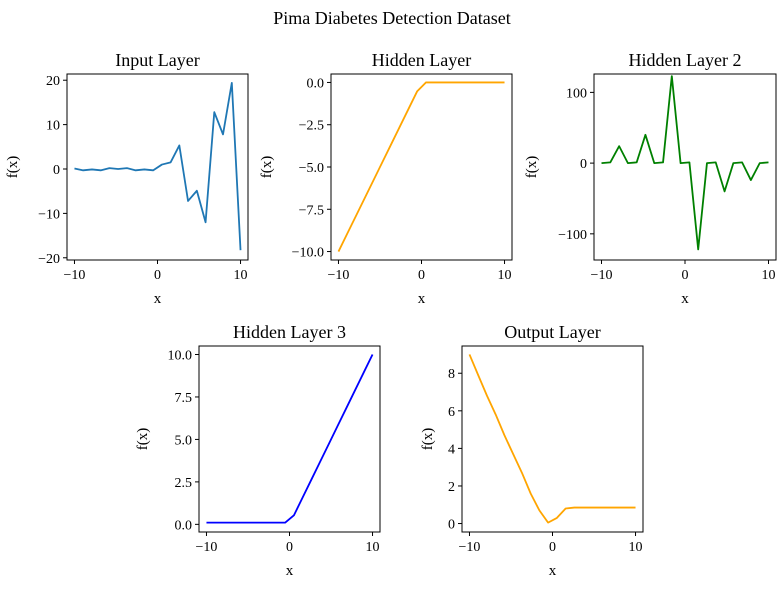  What do you see at coordinates (53, 126) in the screenshot?
I see `y-tick-label: 10` at bounding box center [53, 126].